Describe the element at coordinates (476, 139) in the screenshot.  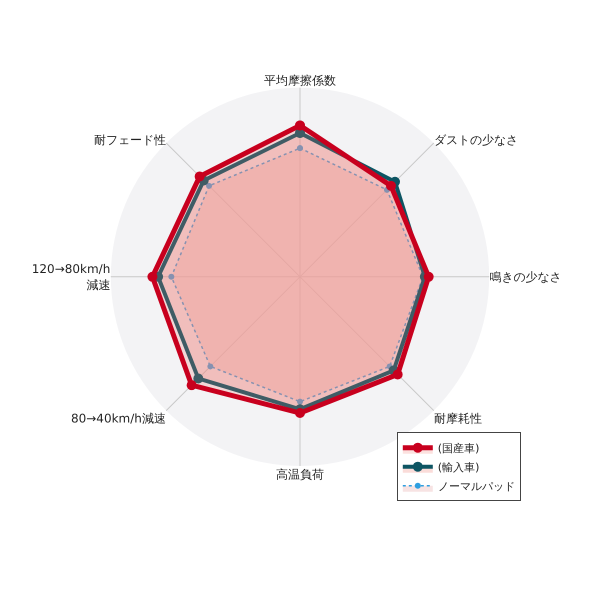
I see `spoke-label: ダストの少なさ` at that location.